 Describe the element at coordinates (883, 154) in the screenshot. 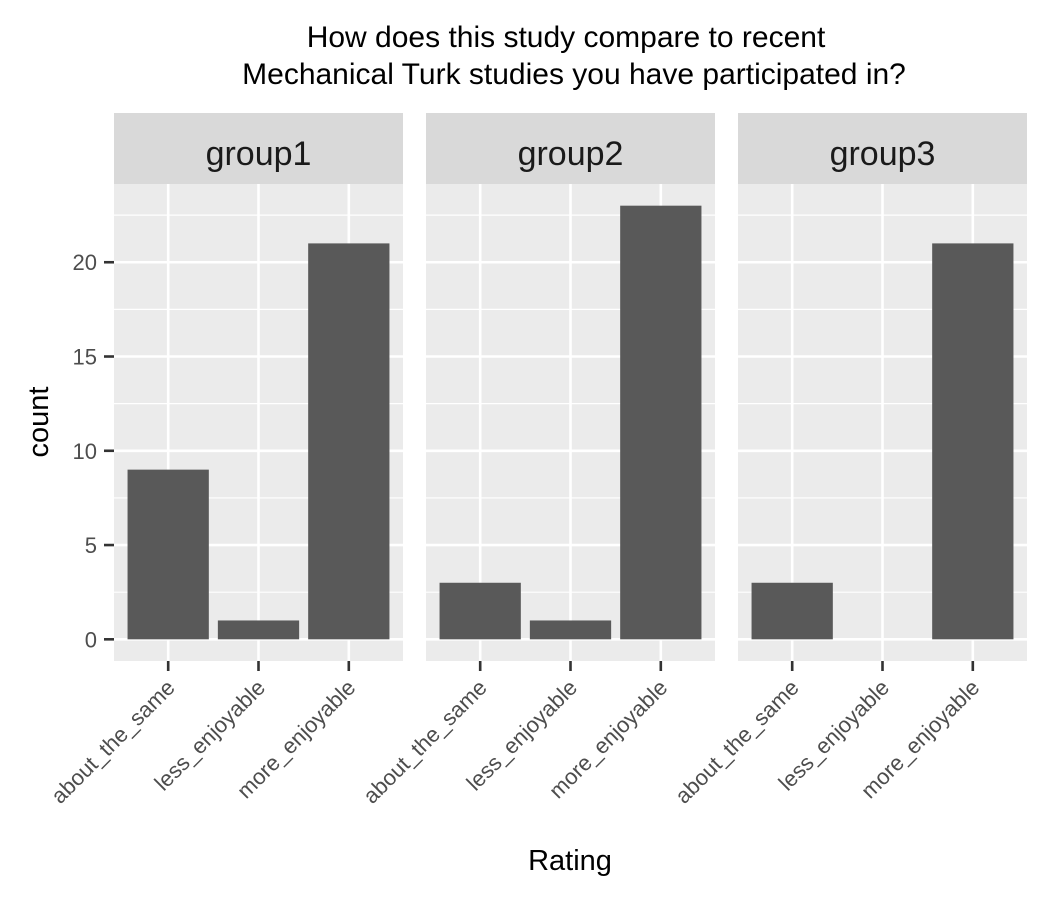

I see `facet-strip-label: group3` at that location.